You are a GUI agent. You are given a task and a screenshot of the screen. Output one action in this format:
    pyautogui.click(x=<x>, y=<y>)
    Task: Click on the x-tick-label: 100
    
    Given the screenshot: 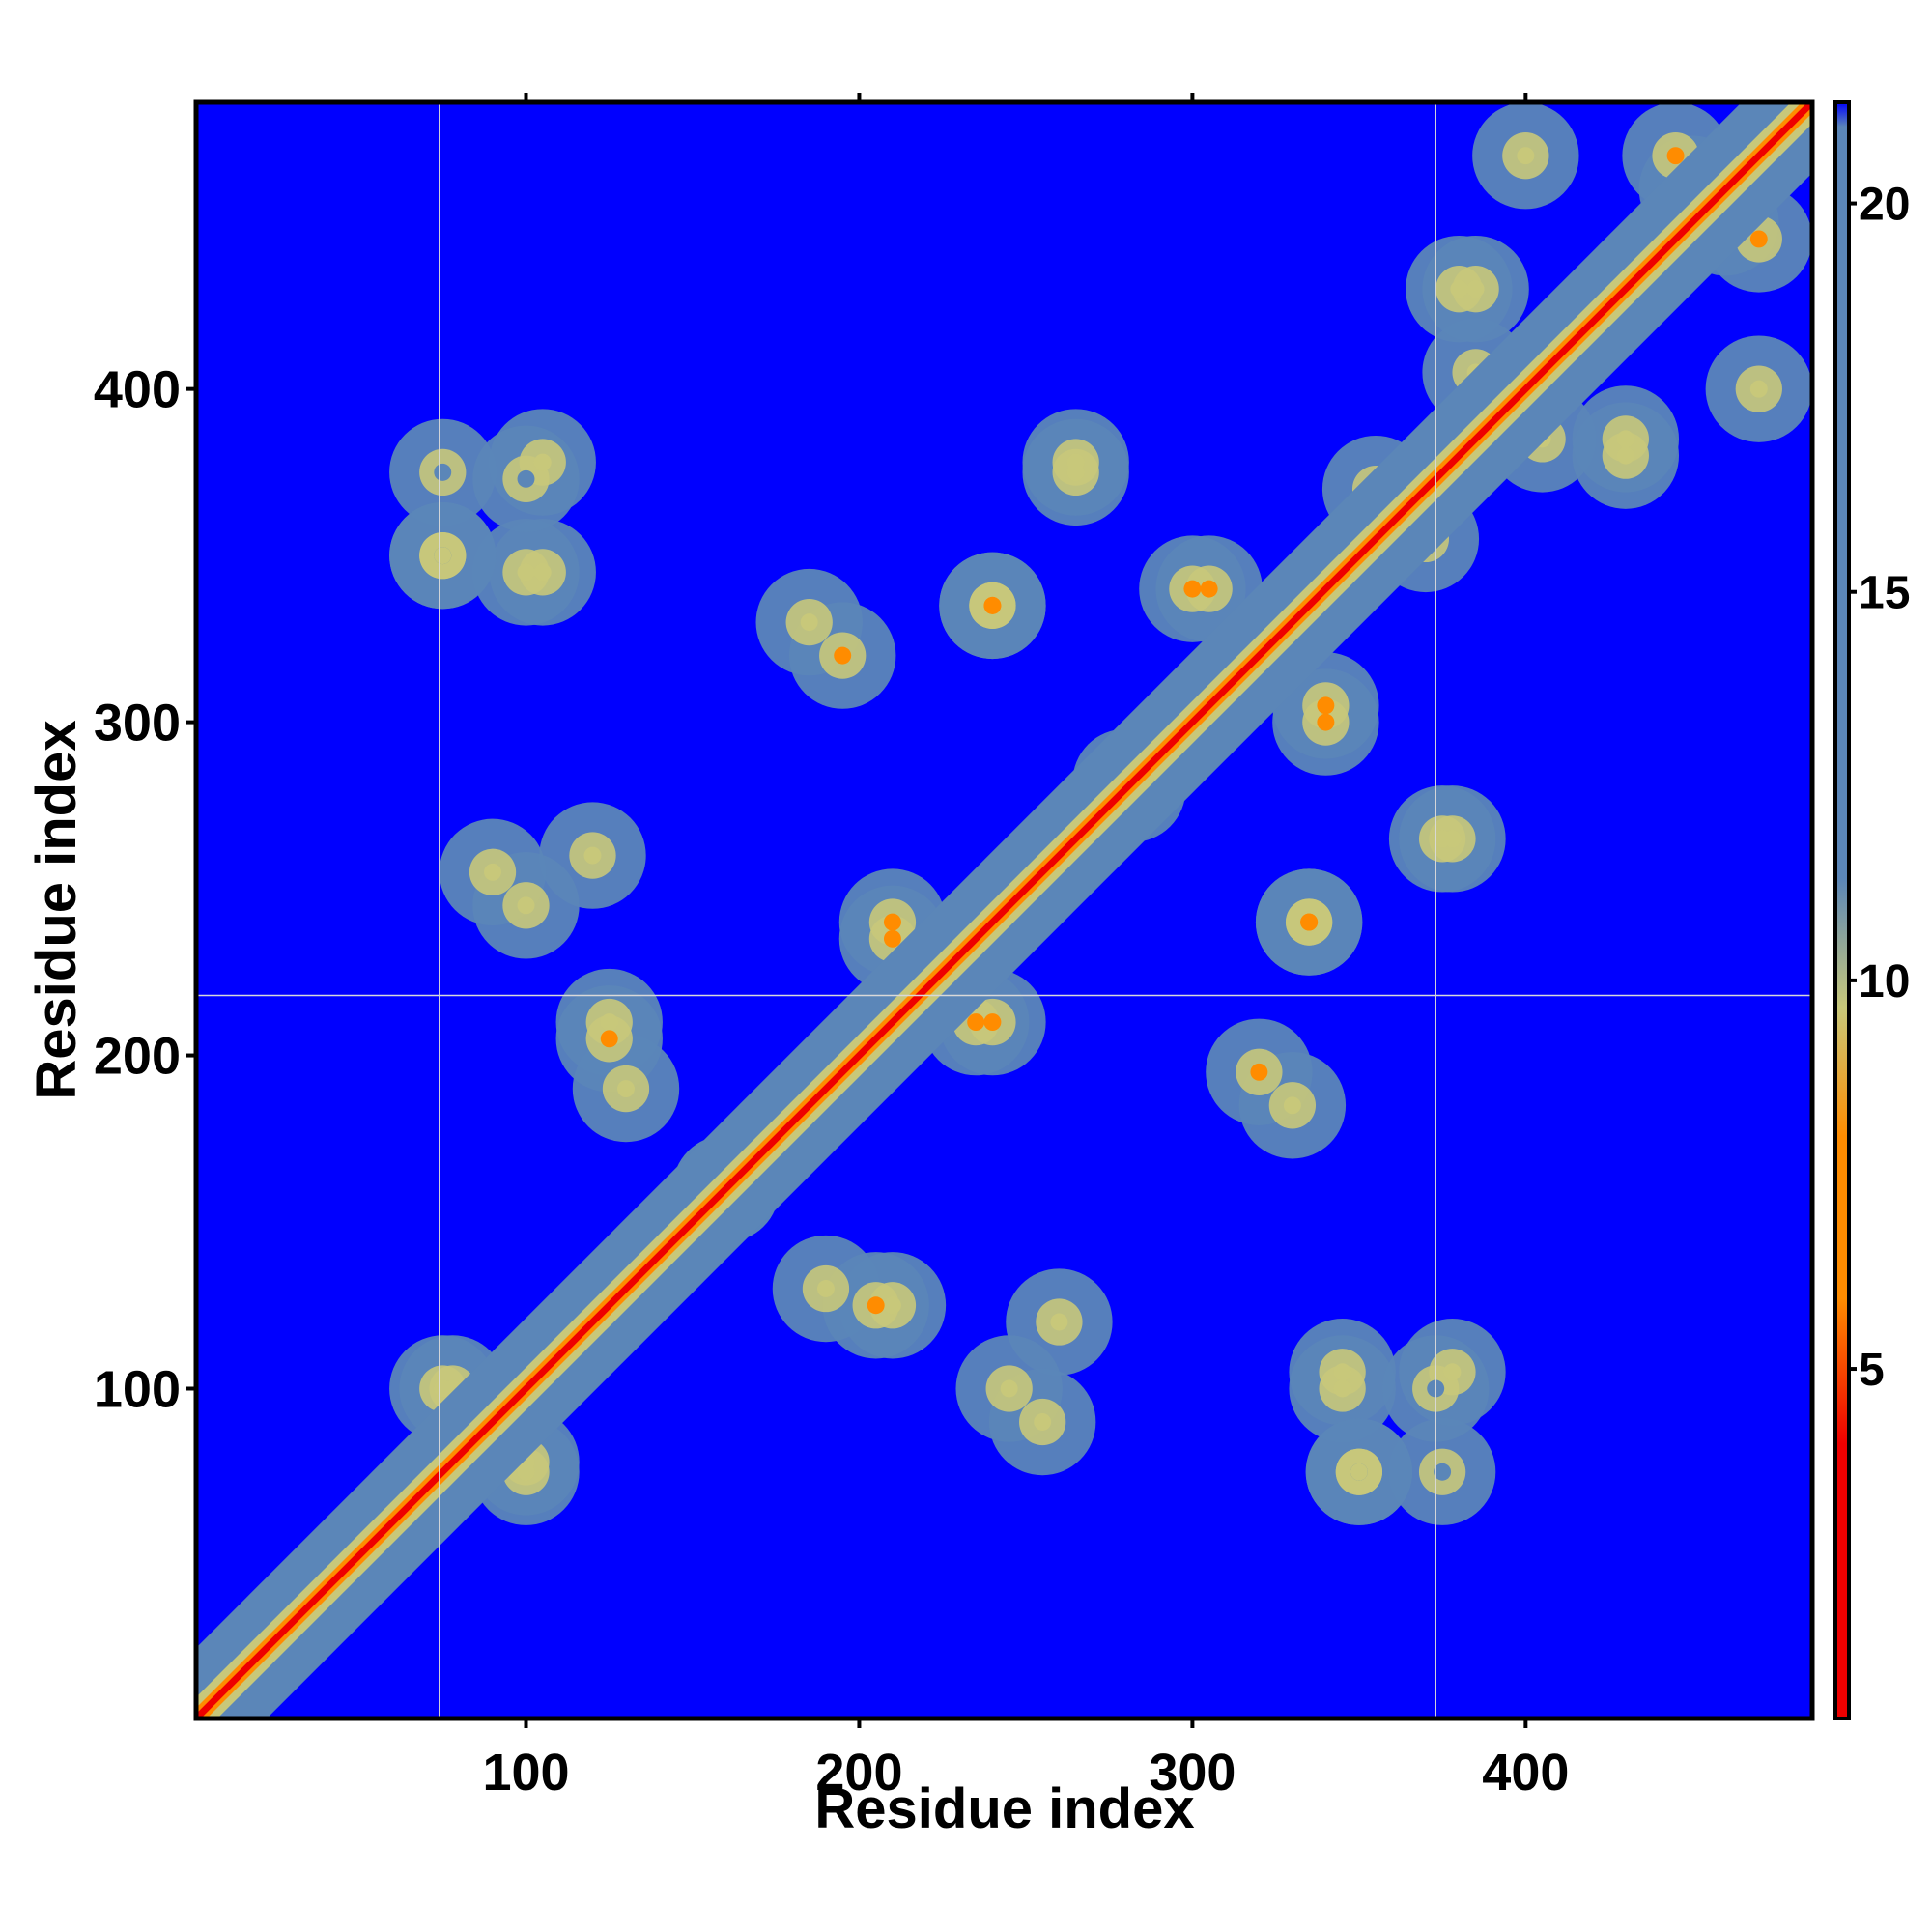 What is the action you would take?
    pyautogui.click(x=525, y=1773)
    